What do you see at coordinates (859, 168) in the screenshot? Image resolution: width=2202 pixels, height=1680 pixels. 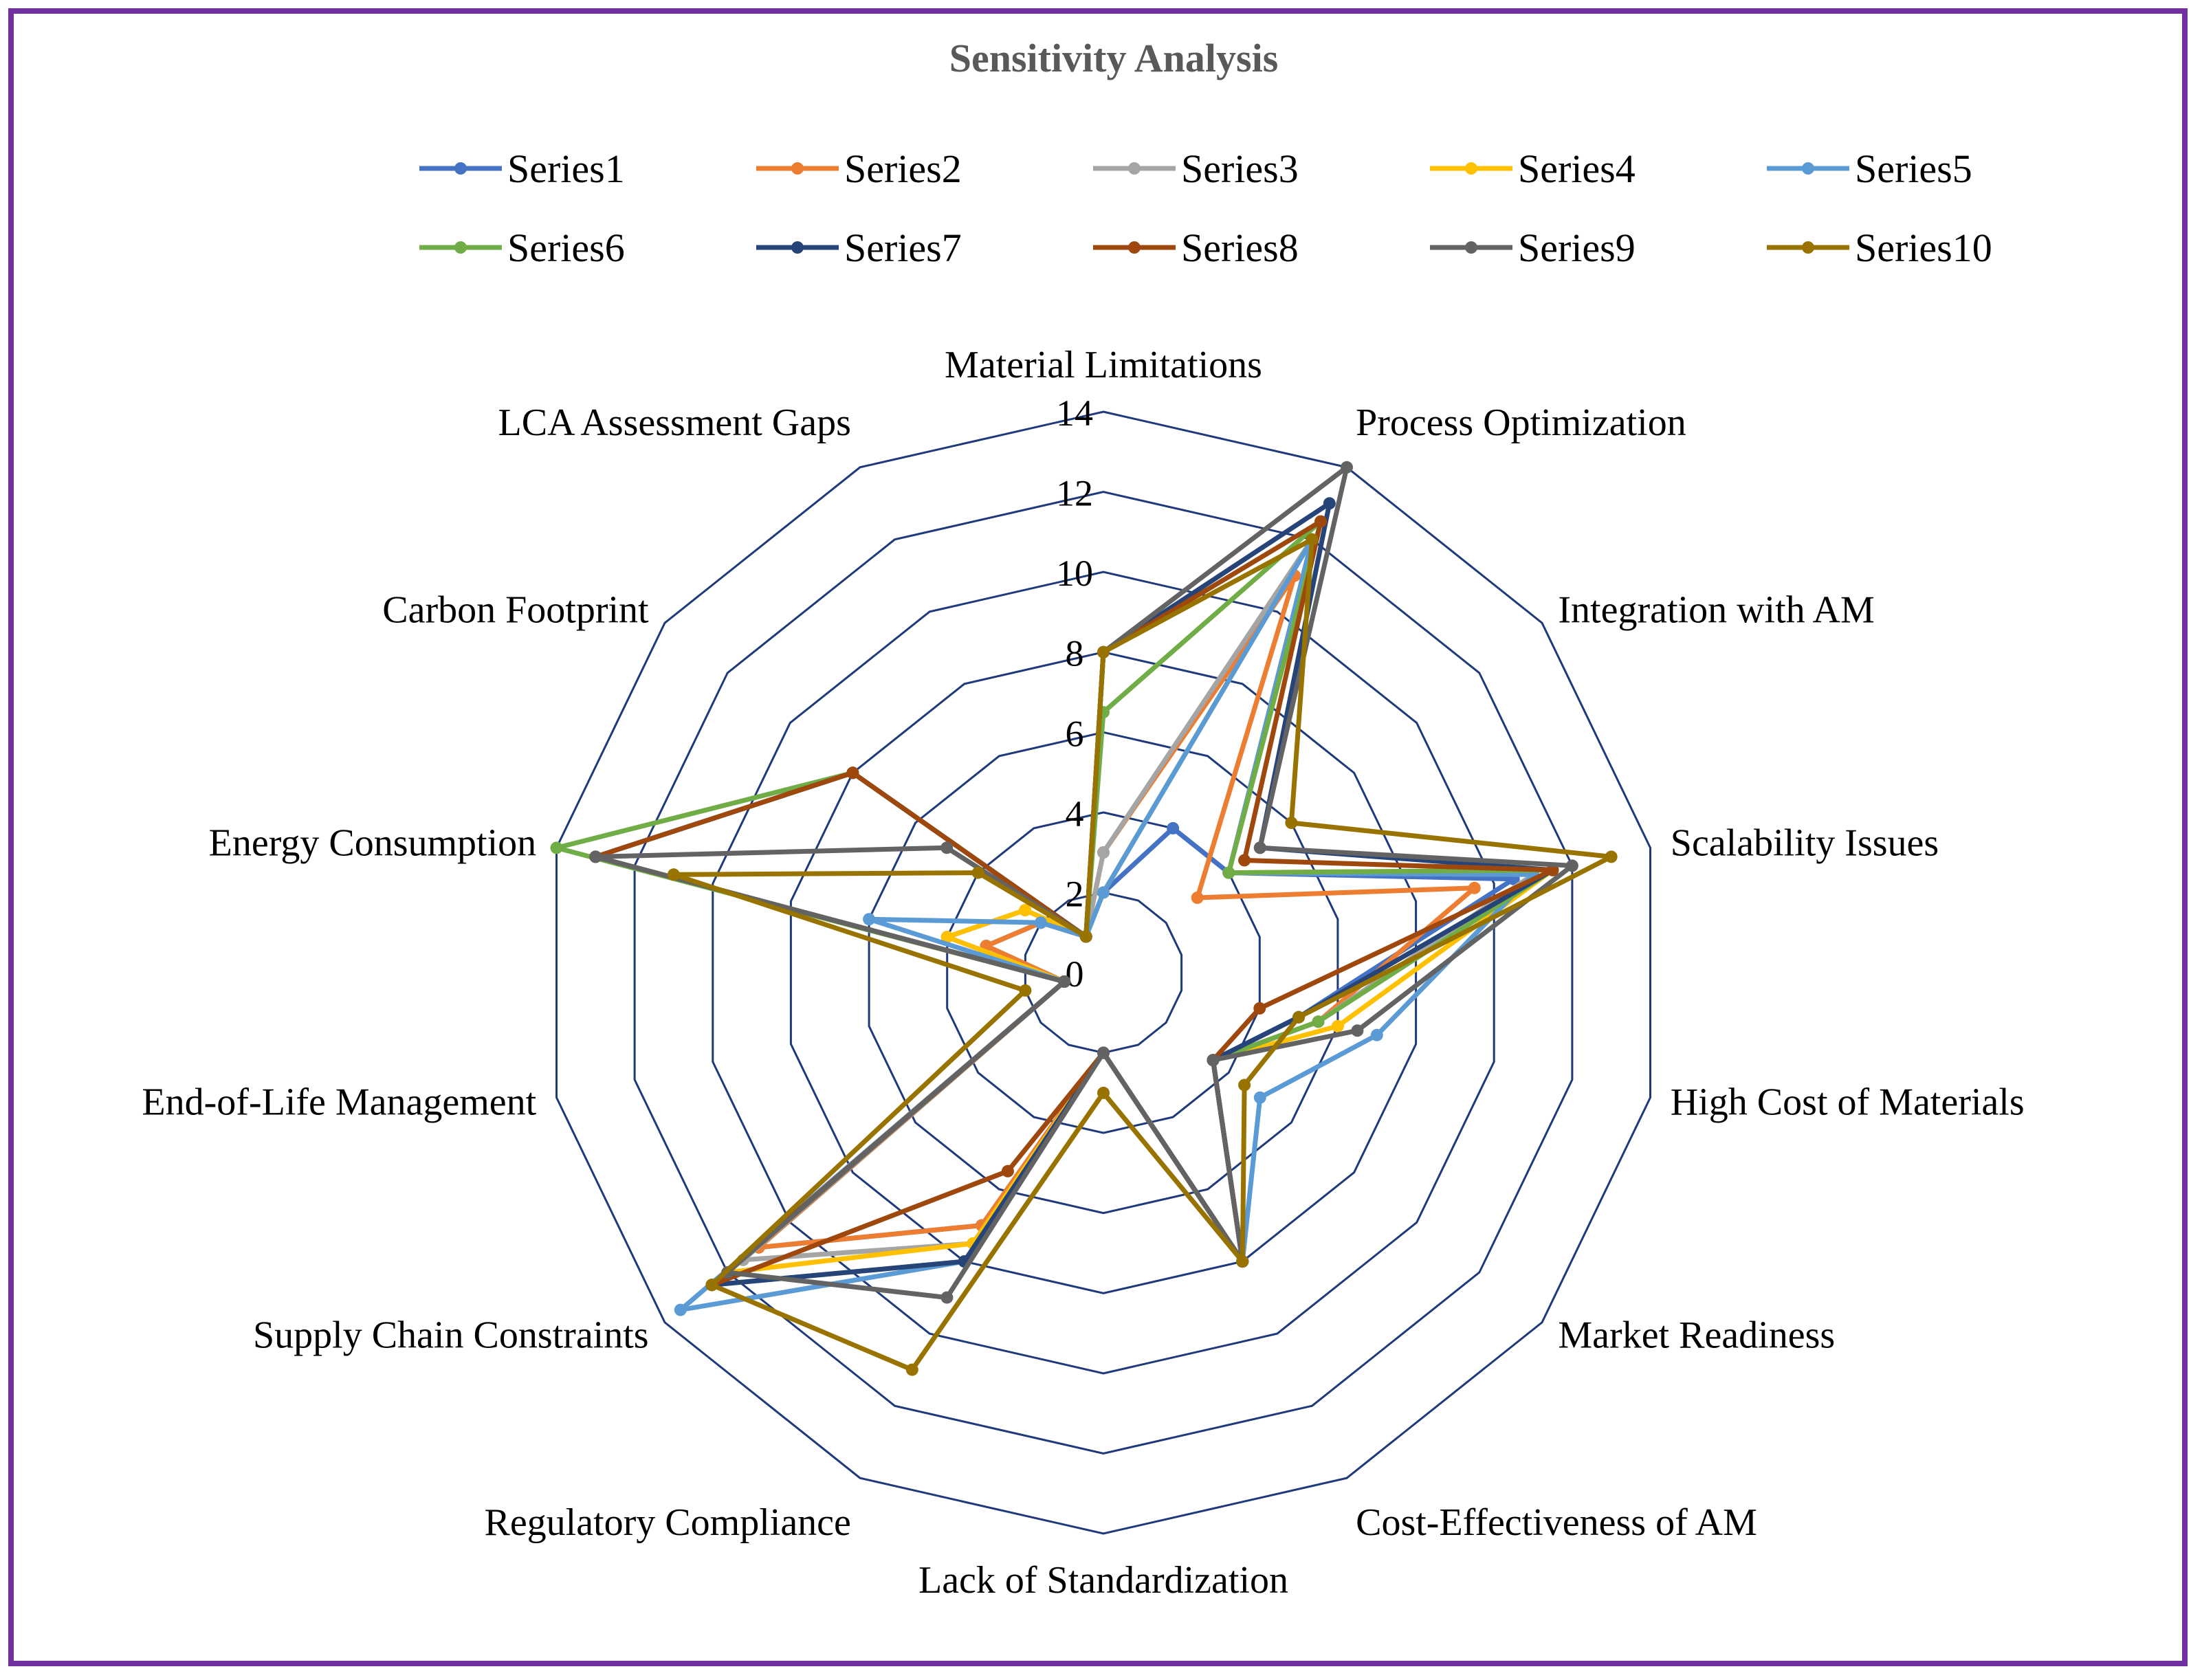 I see `legend-item-series2: Series2` at bounding box center [859, 168].